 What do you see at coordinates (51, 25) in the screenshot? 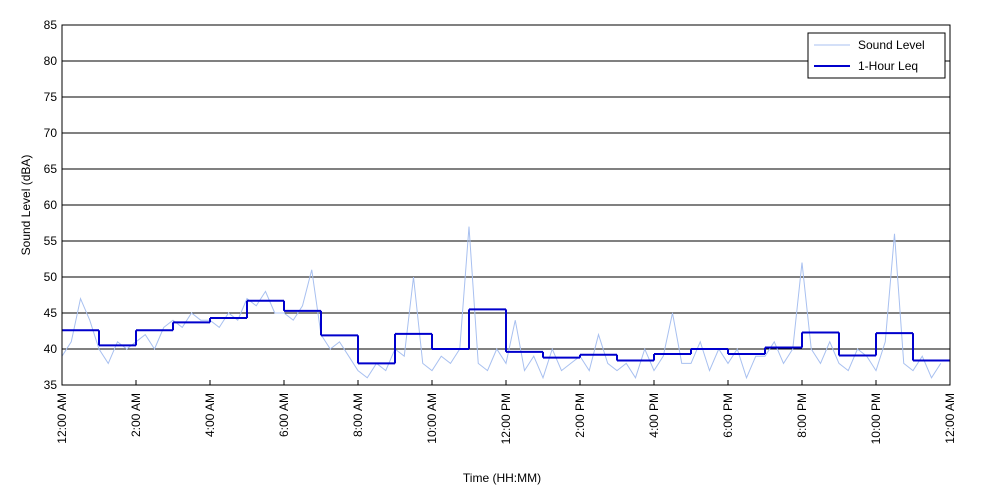
I see `y-tick-label: 85` at bounding box center [51, 25].